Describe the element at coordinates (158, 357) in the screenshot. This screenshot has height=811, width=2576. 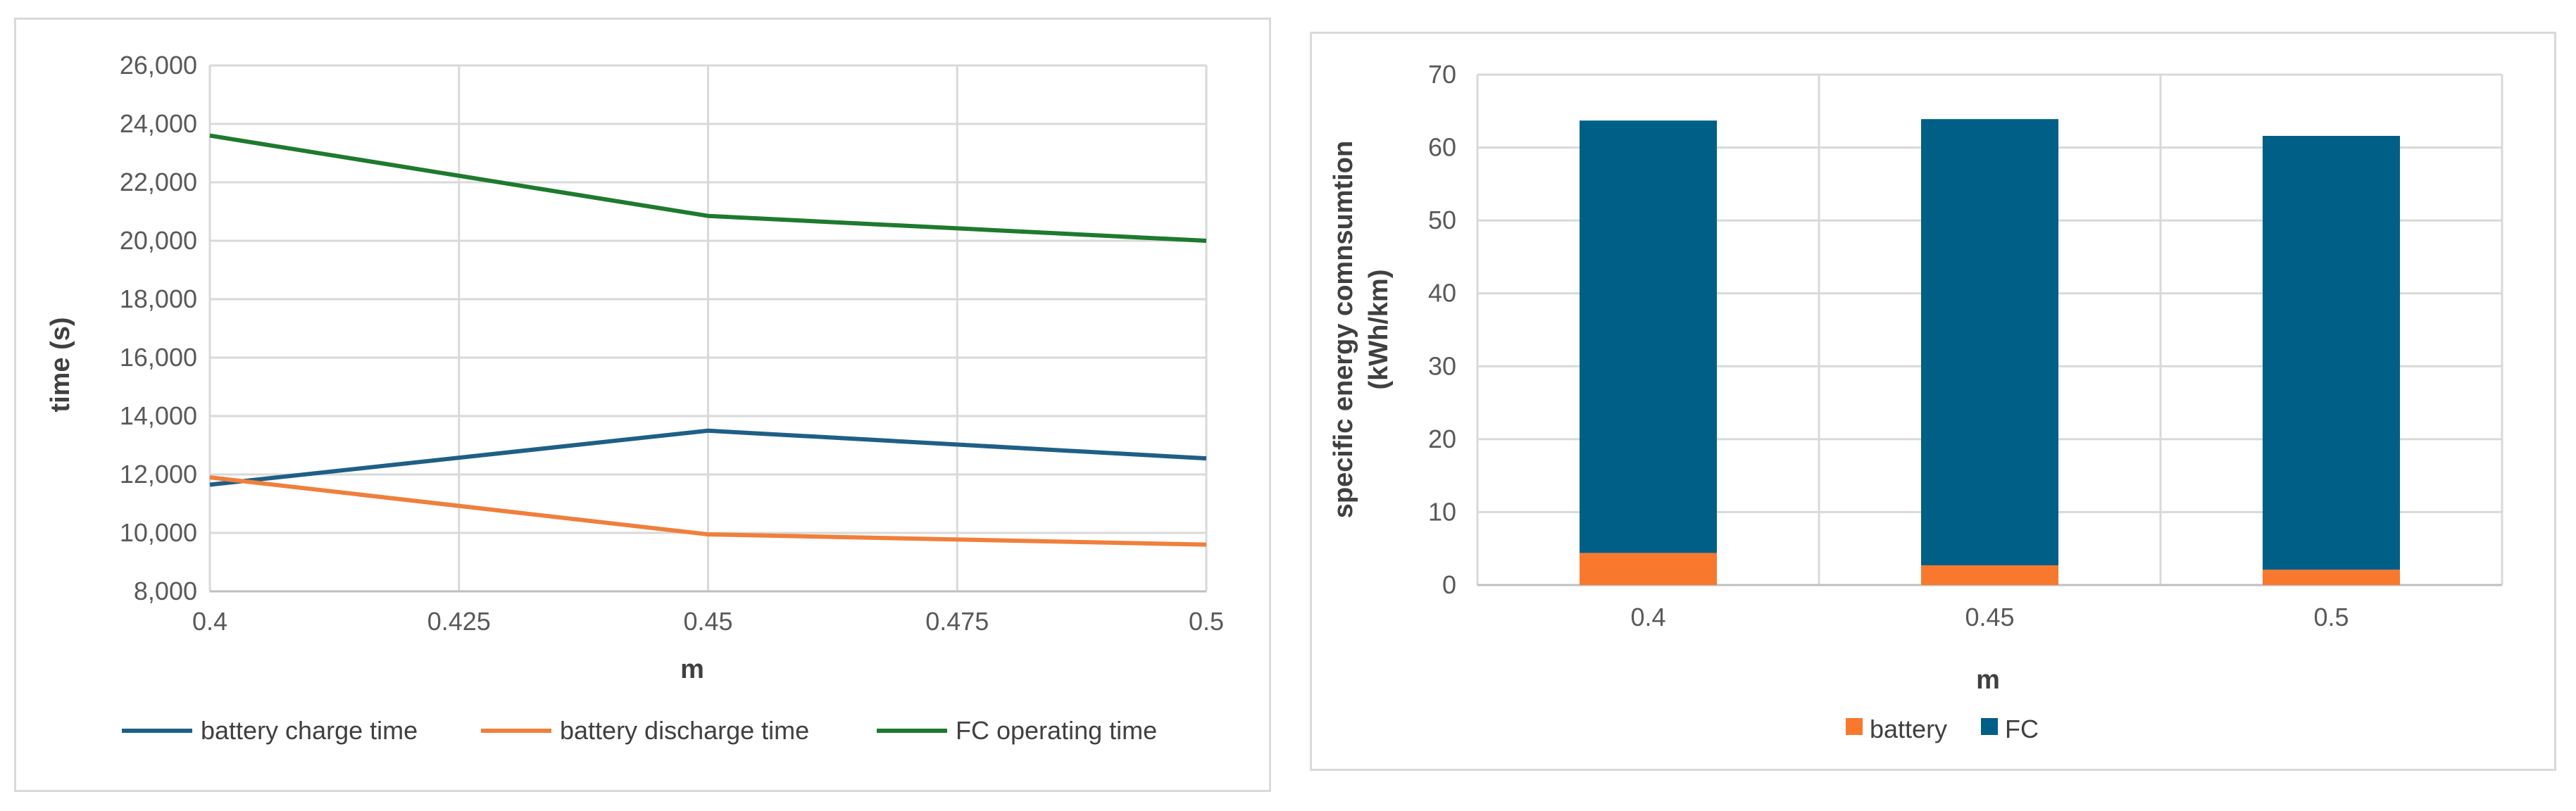
I see `y-tick-label: 16,000` at that location.